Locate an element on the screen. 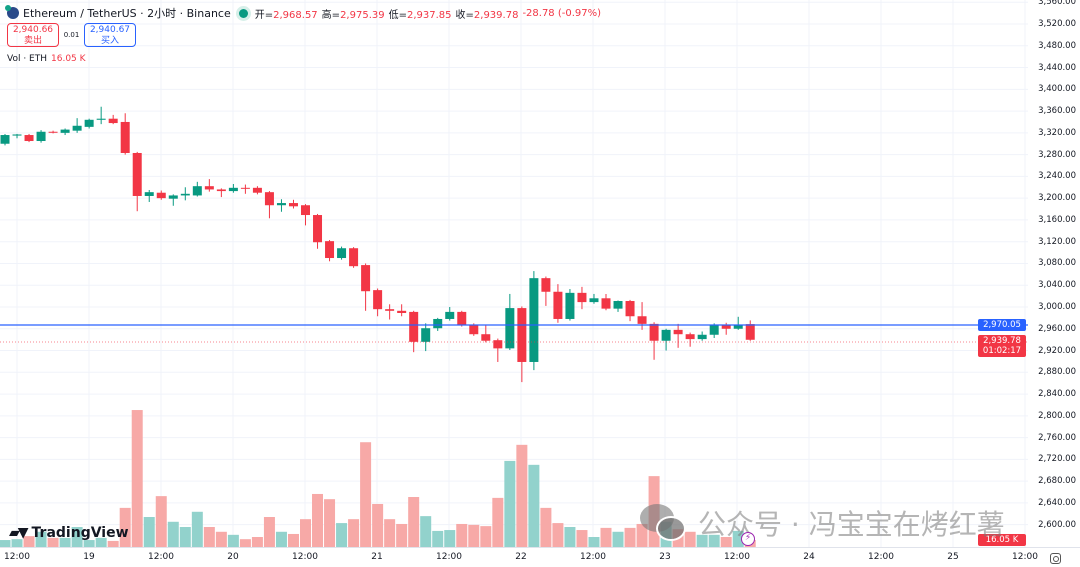  wechat-icon is located at coordinates (664, 523).